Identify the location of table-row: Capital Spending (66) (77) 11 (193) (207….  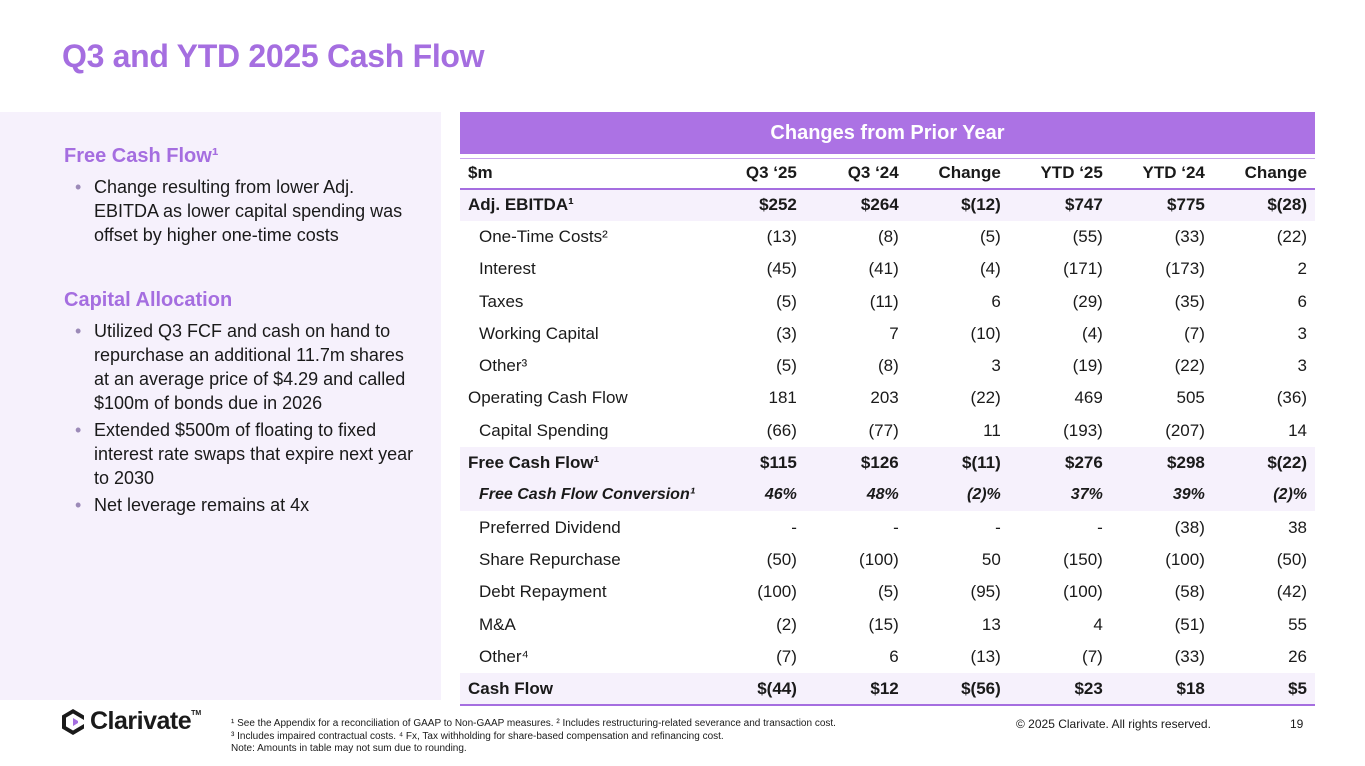
(887, 431).